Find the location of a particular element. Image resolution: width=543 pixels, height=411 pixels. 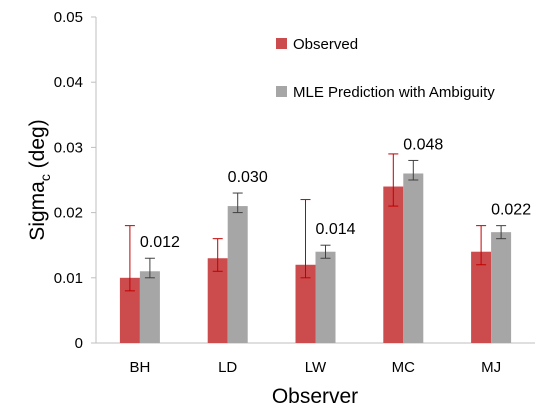

x-axis-title: Observer is located at coordinates (315, 396).